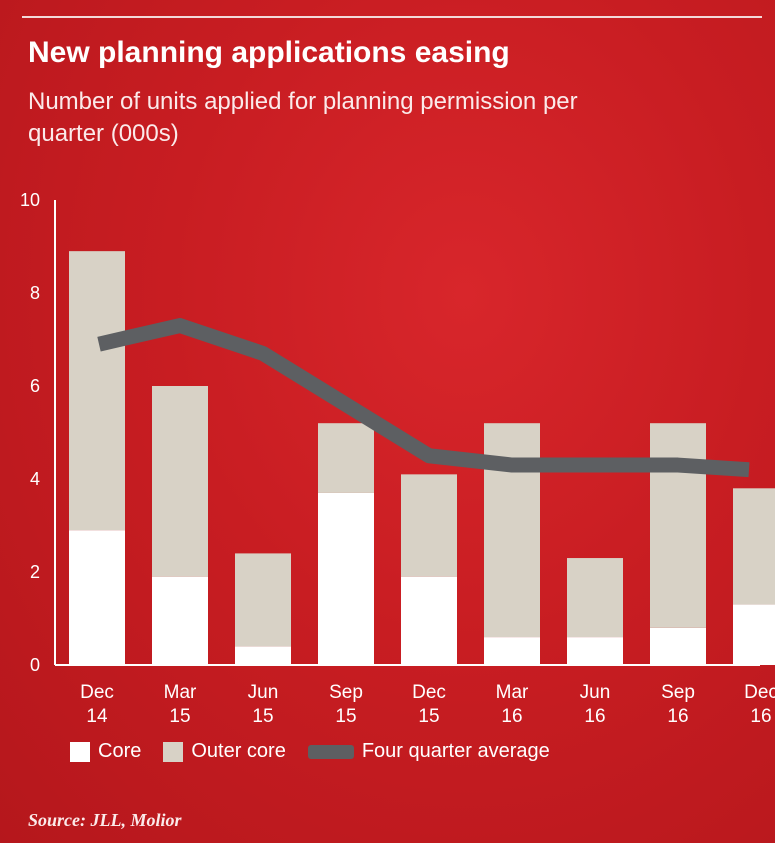 This screenshot has width=775, height=843. I want to click on x-tick-label-0-line1: Dec, so click(97, 692).